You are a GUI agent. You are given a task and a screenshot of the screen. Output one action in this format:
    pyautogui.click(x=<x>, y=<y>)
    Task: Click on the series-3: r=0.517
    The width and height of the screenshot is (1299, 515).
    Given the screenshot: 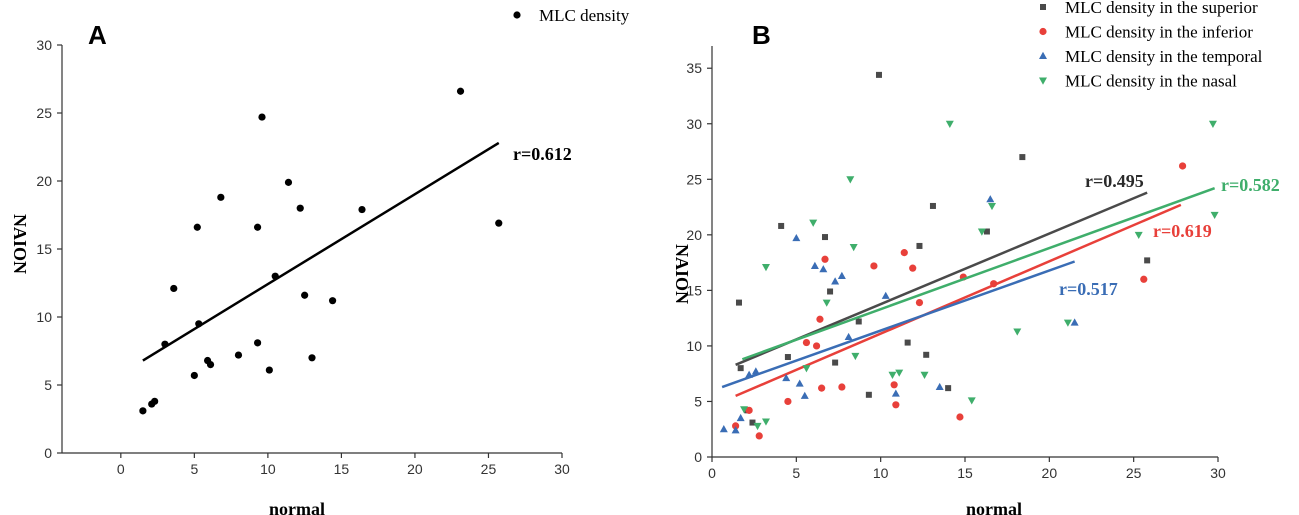 What is the action you would take?
    pyautogui.click(x=918, y=314)
    